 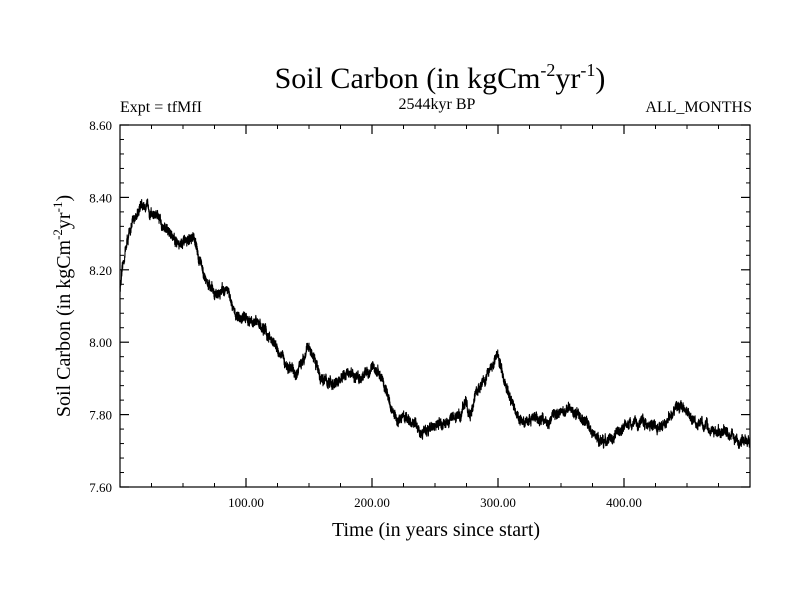 What do you see at coordinates (600, 78) in the screenshot?
I see `chart-title-end: )` at bounding box center [600, 78].